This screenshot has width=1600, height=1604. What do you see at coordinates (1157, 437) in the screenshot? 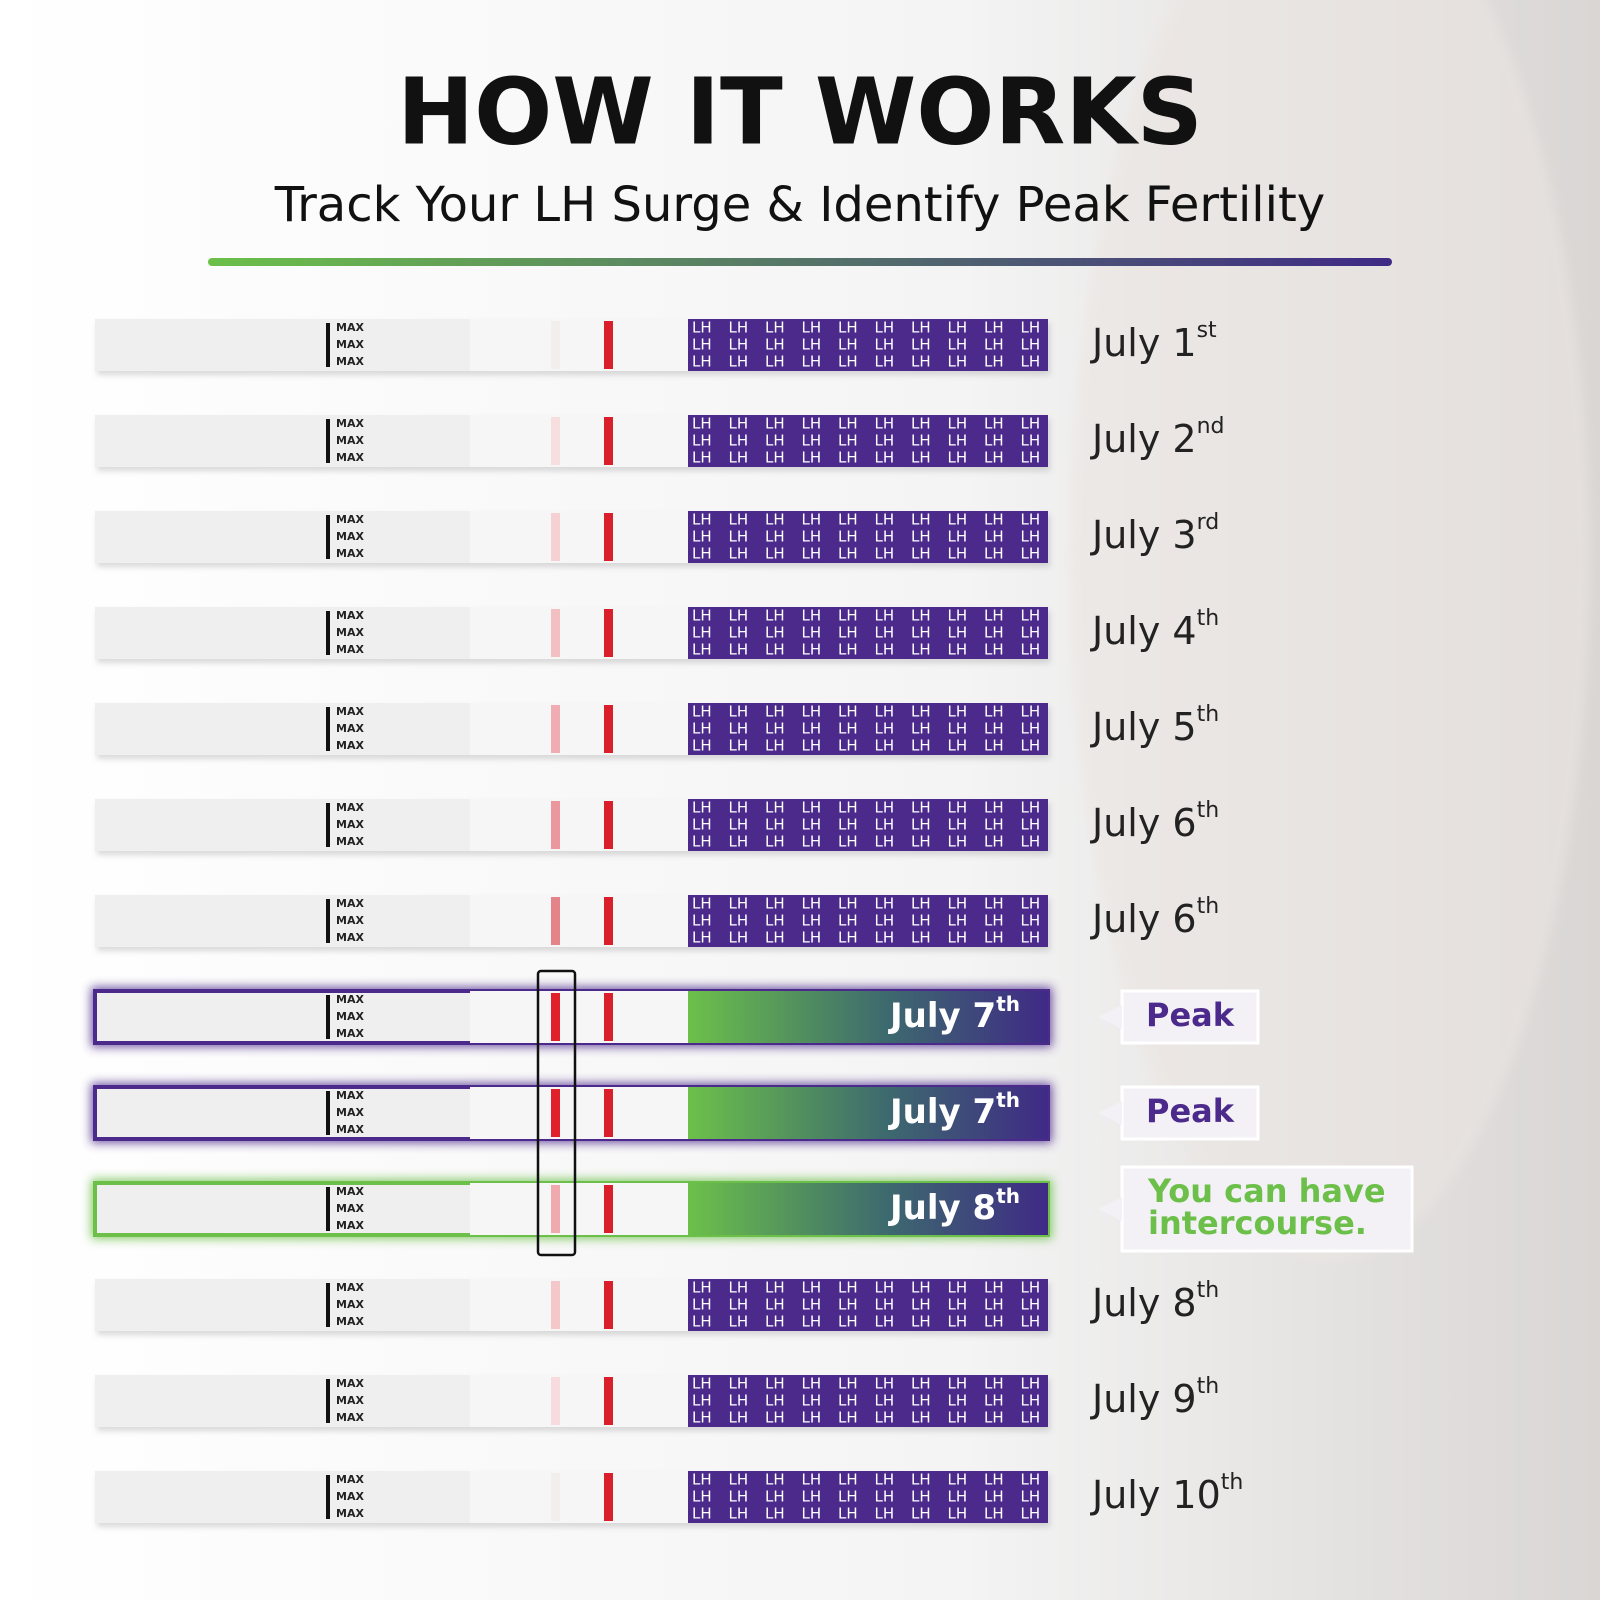
I see `strip-date: July 2nd` at bounding box center [1157, 437].